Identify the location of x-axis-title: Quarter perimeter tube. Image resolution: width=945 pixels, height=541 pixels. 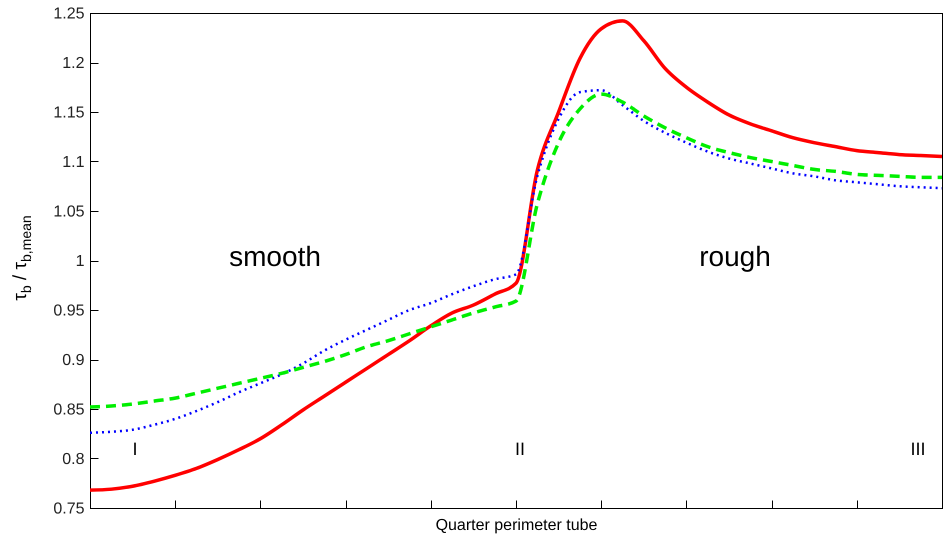
(517, 525).